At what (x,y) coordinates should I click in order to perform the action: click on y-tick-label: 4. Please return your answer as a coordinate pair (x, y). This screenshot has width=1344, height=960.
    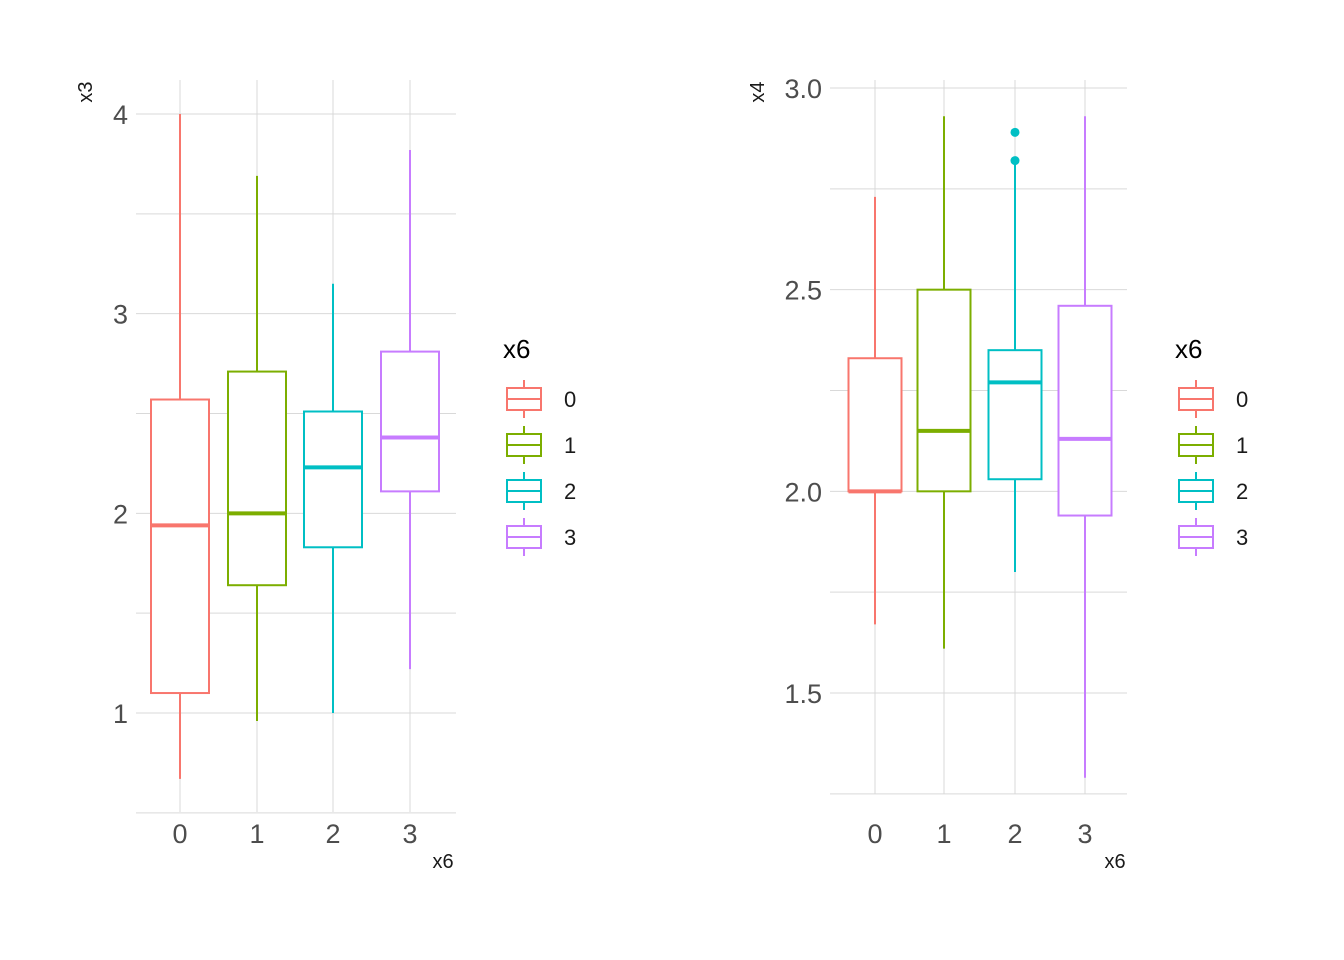
    Looking at the image, I should click on (120, 115).